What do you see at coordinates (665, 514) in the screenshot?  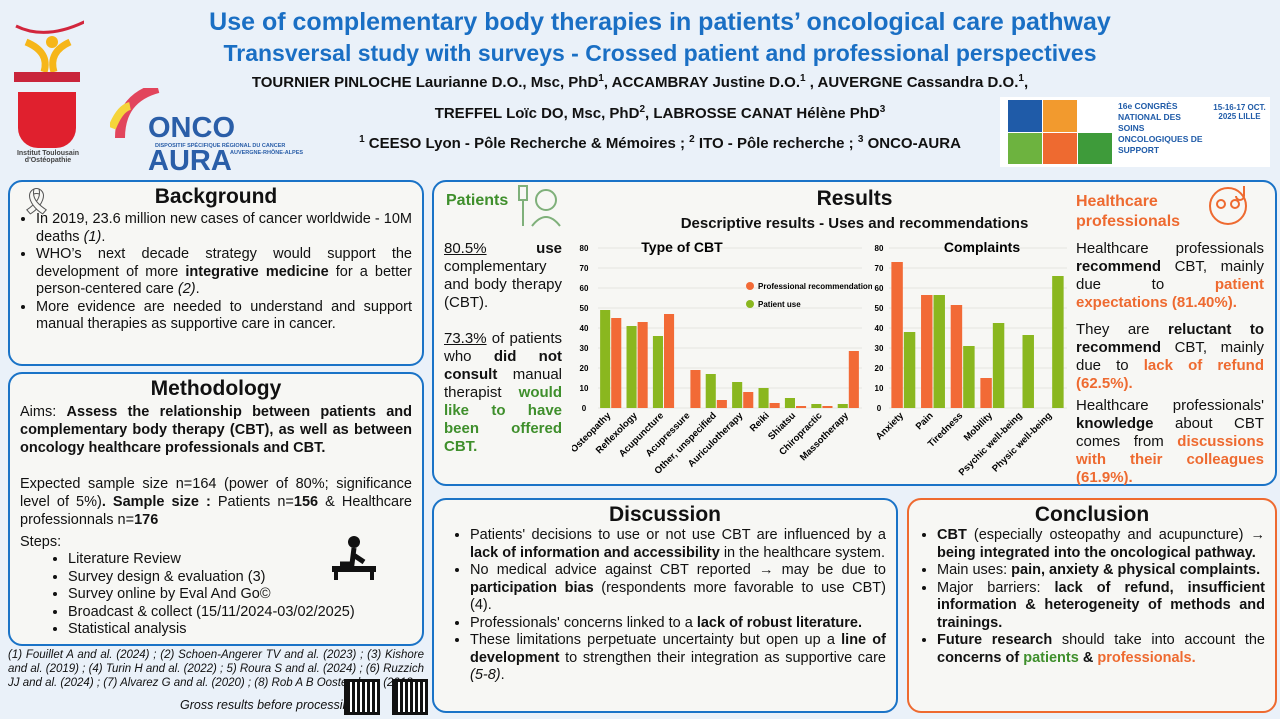 I see `discussion-title: Discussion` at bounding box center [665, 514].